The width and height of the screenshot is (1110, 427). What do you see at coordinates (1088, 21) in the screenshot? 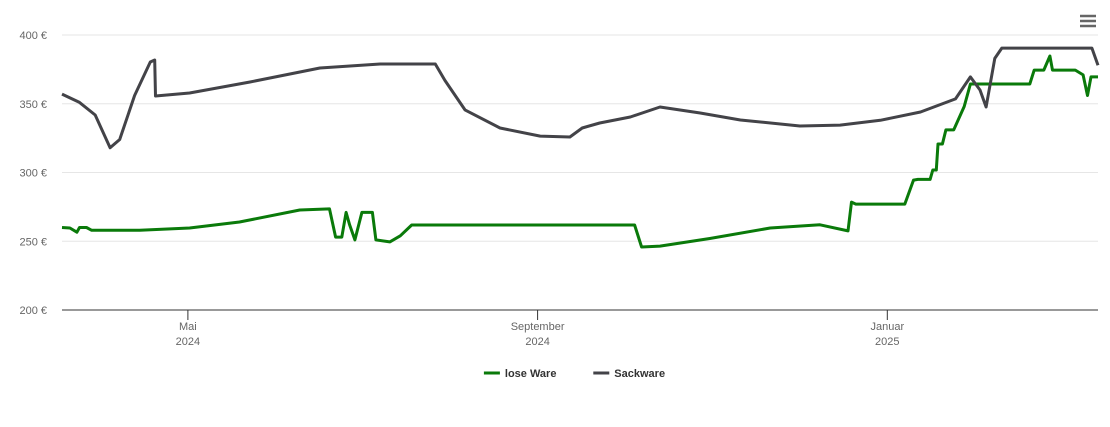
I see `menu-icon` at bounding box center [1088, 21].